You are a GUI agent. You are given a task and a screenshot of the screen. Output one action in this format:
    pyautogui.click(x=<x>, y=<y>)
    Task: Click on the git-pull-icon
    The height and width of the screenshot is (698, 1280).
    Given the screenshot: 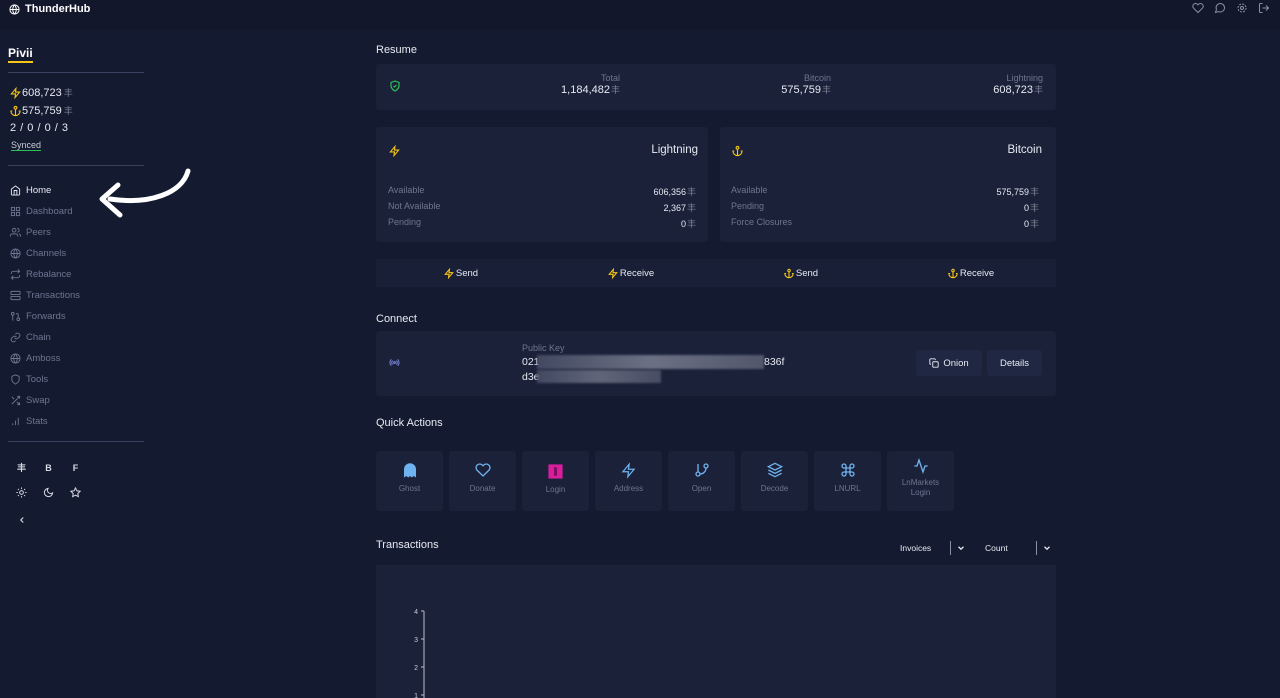 What is the action you would take?
    pyautogui.click(x=15, y=316)
    